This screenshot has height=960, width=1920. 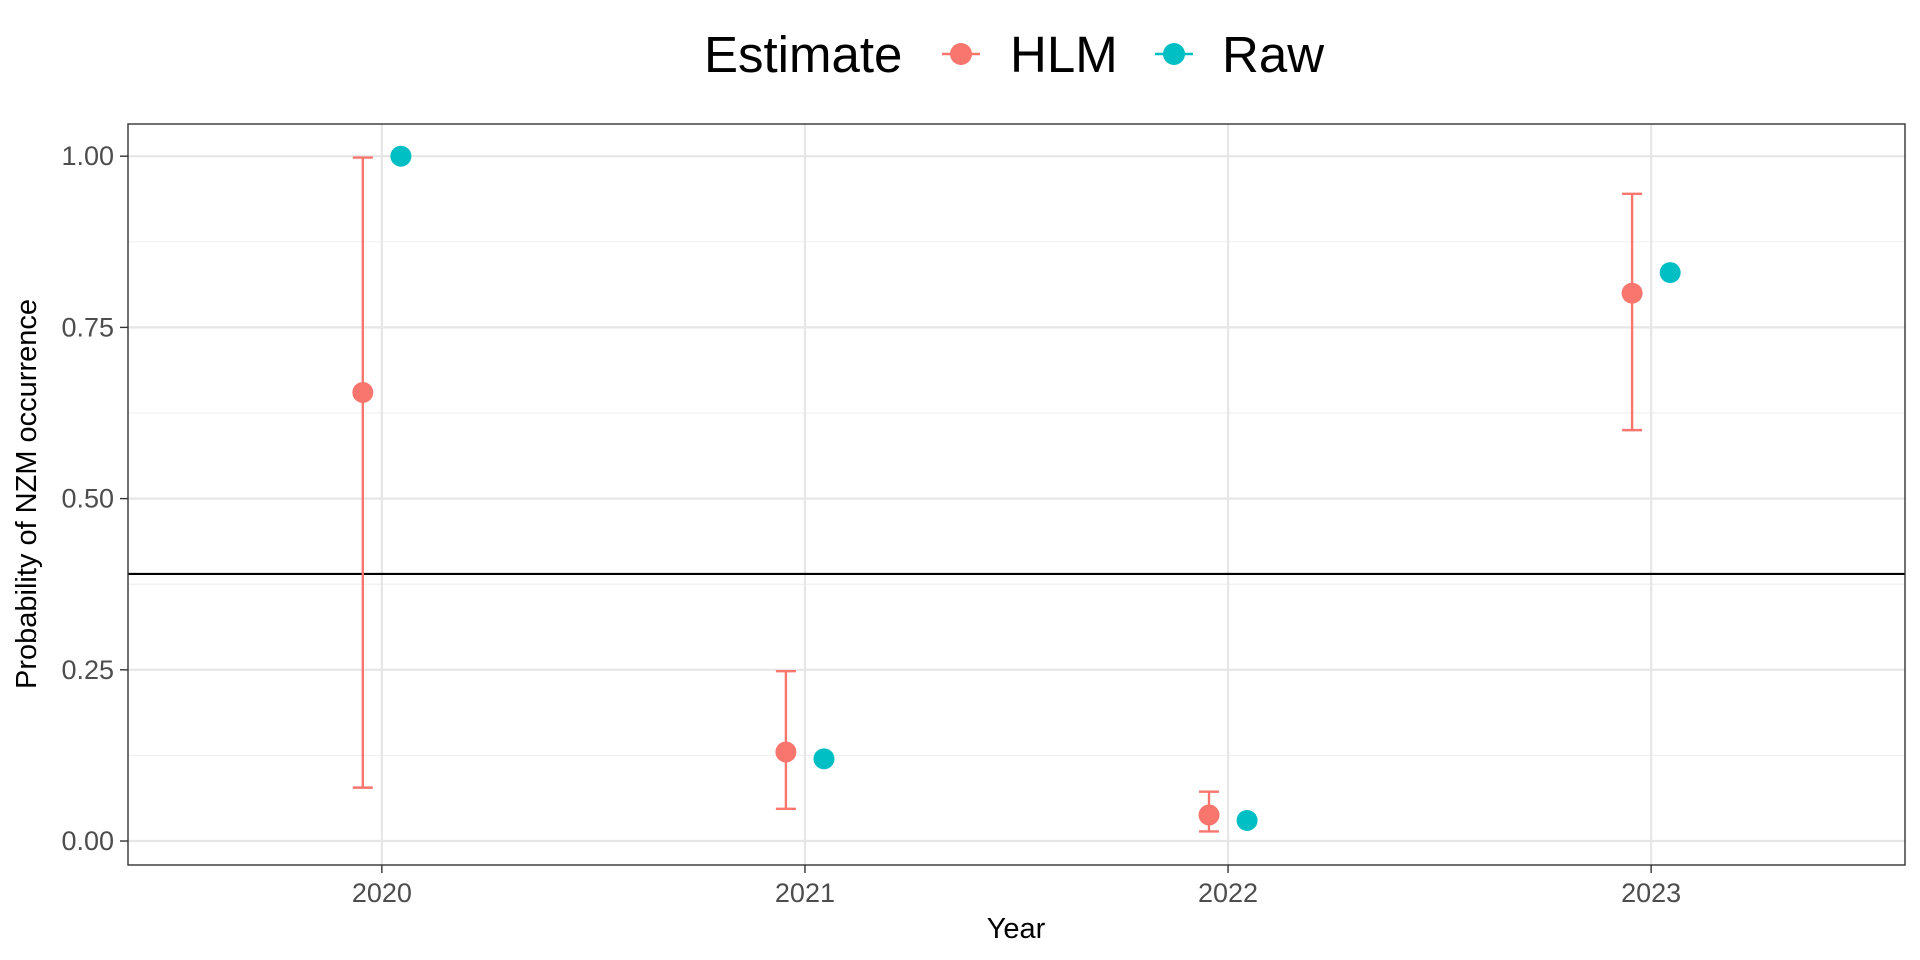 I want to click on legend-item-hlm: HLM, so click(x=1030, y=54).